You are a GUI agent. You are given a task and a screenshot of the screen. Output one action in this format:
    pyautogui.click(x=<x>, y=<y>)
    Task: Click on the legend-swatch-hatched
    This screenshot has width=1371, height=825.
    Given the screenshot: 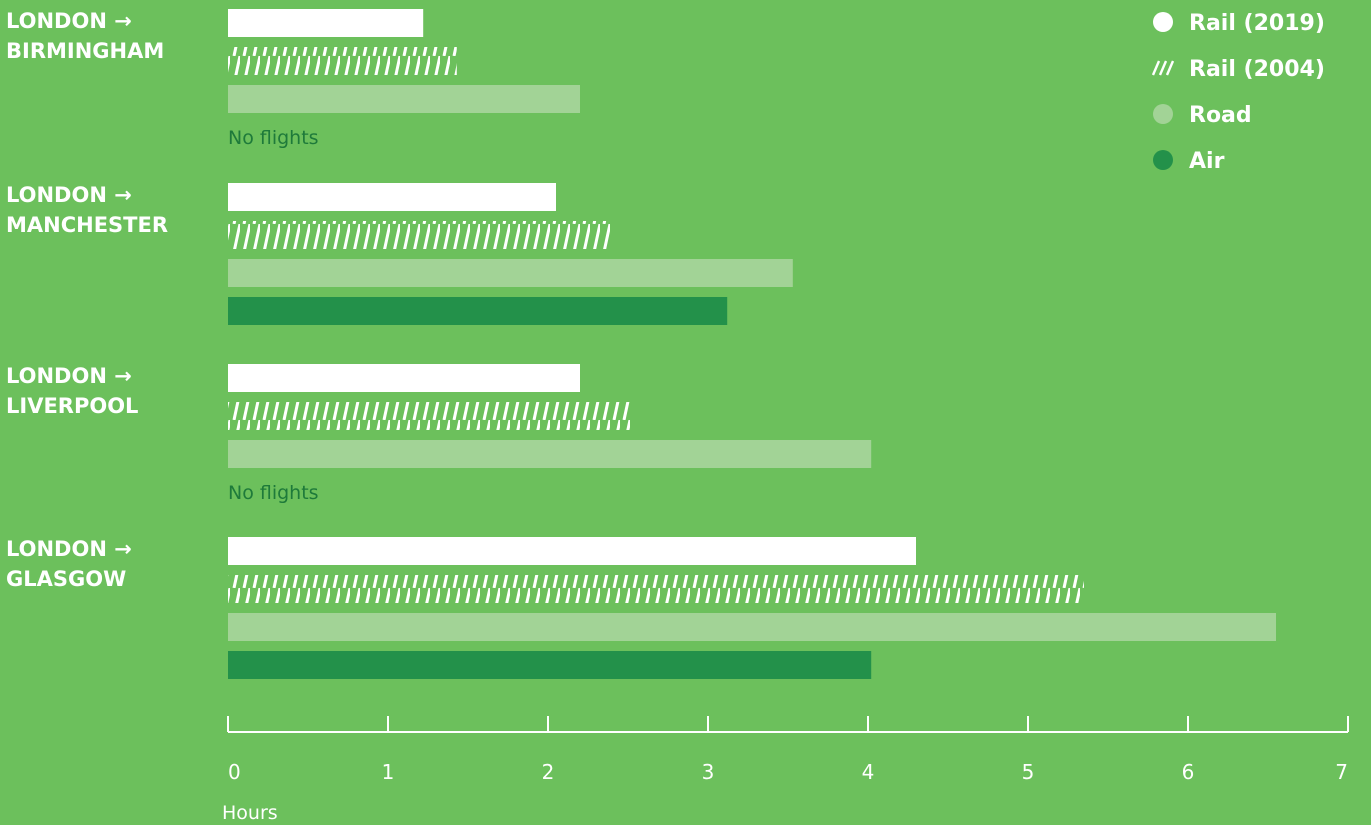 What is the action you would take?
    pyautogui.click(x=1163, y=68)
    